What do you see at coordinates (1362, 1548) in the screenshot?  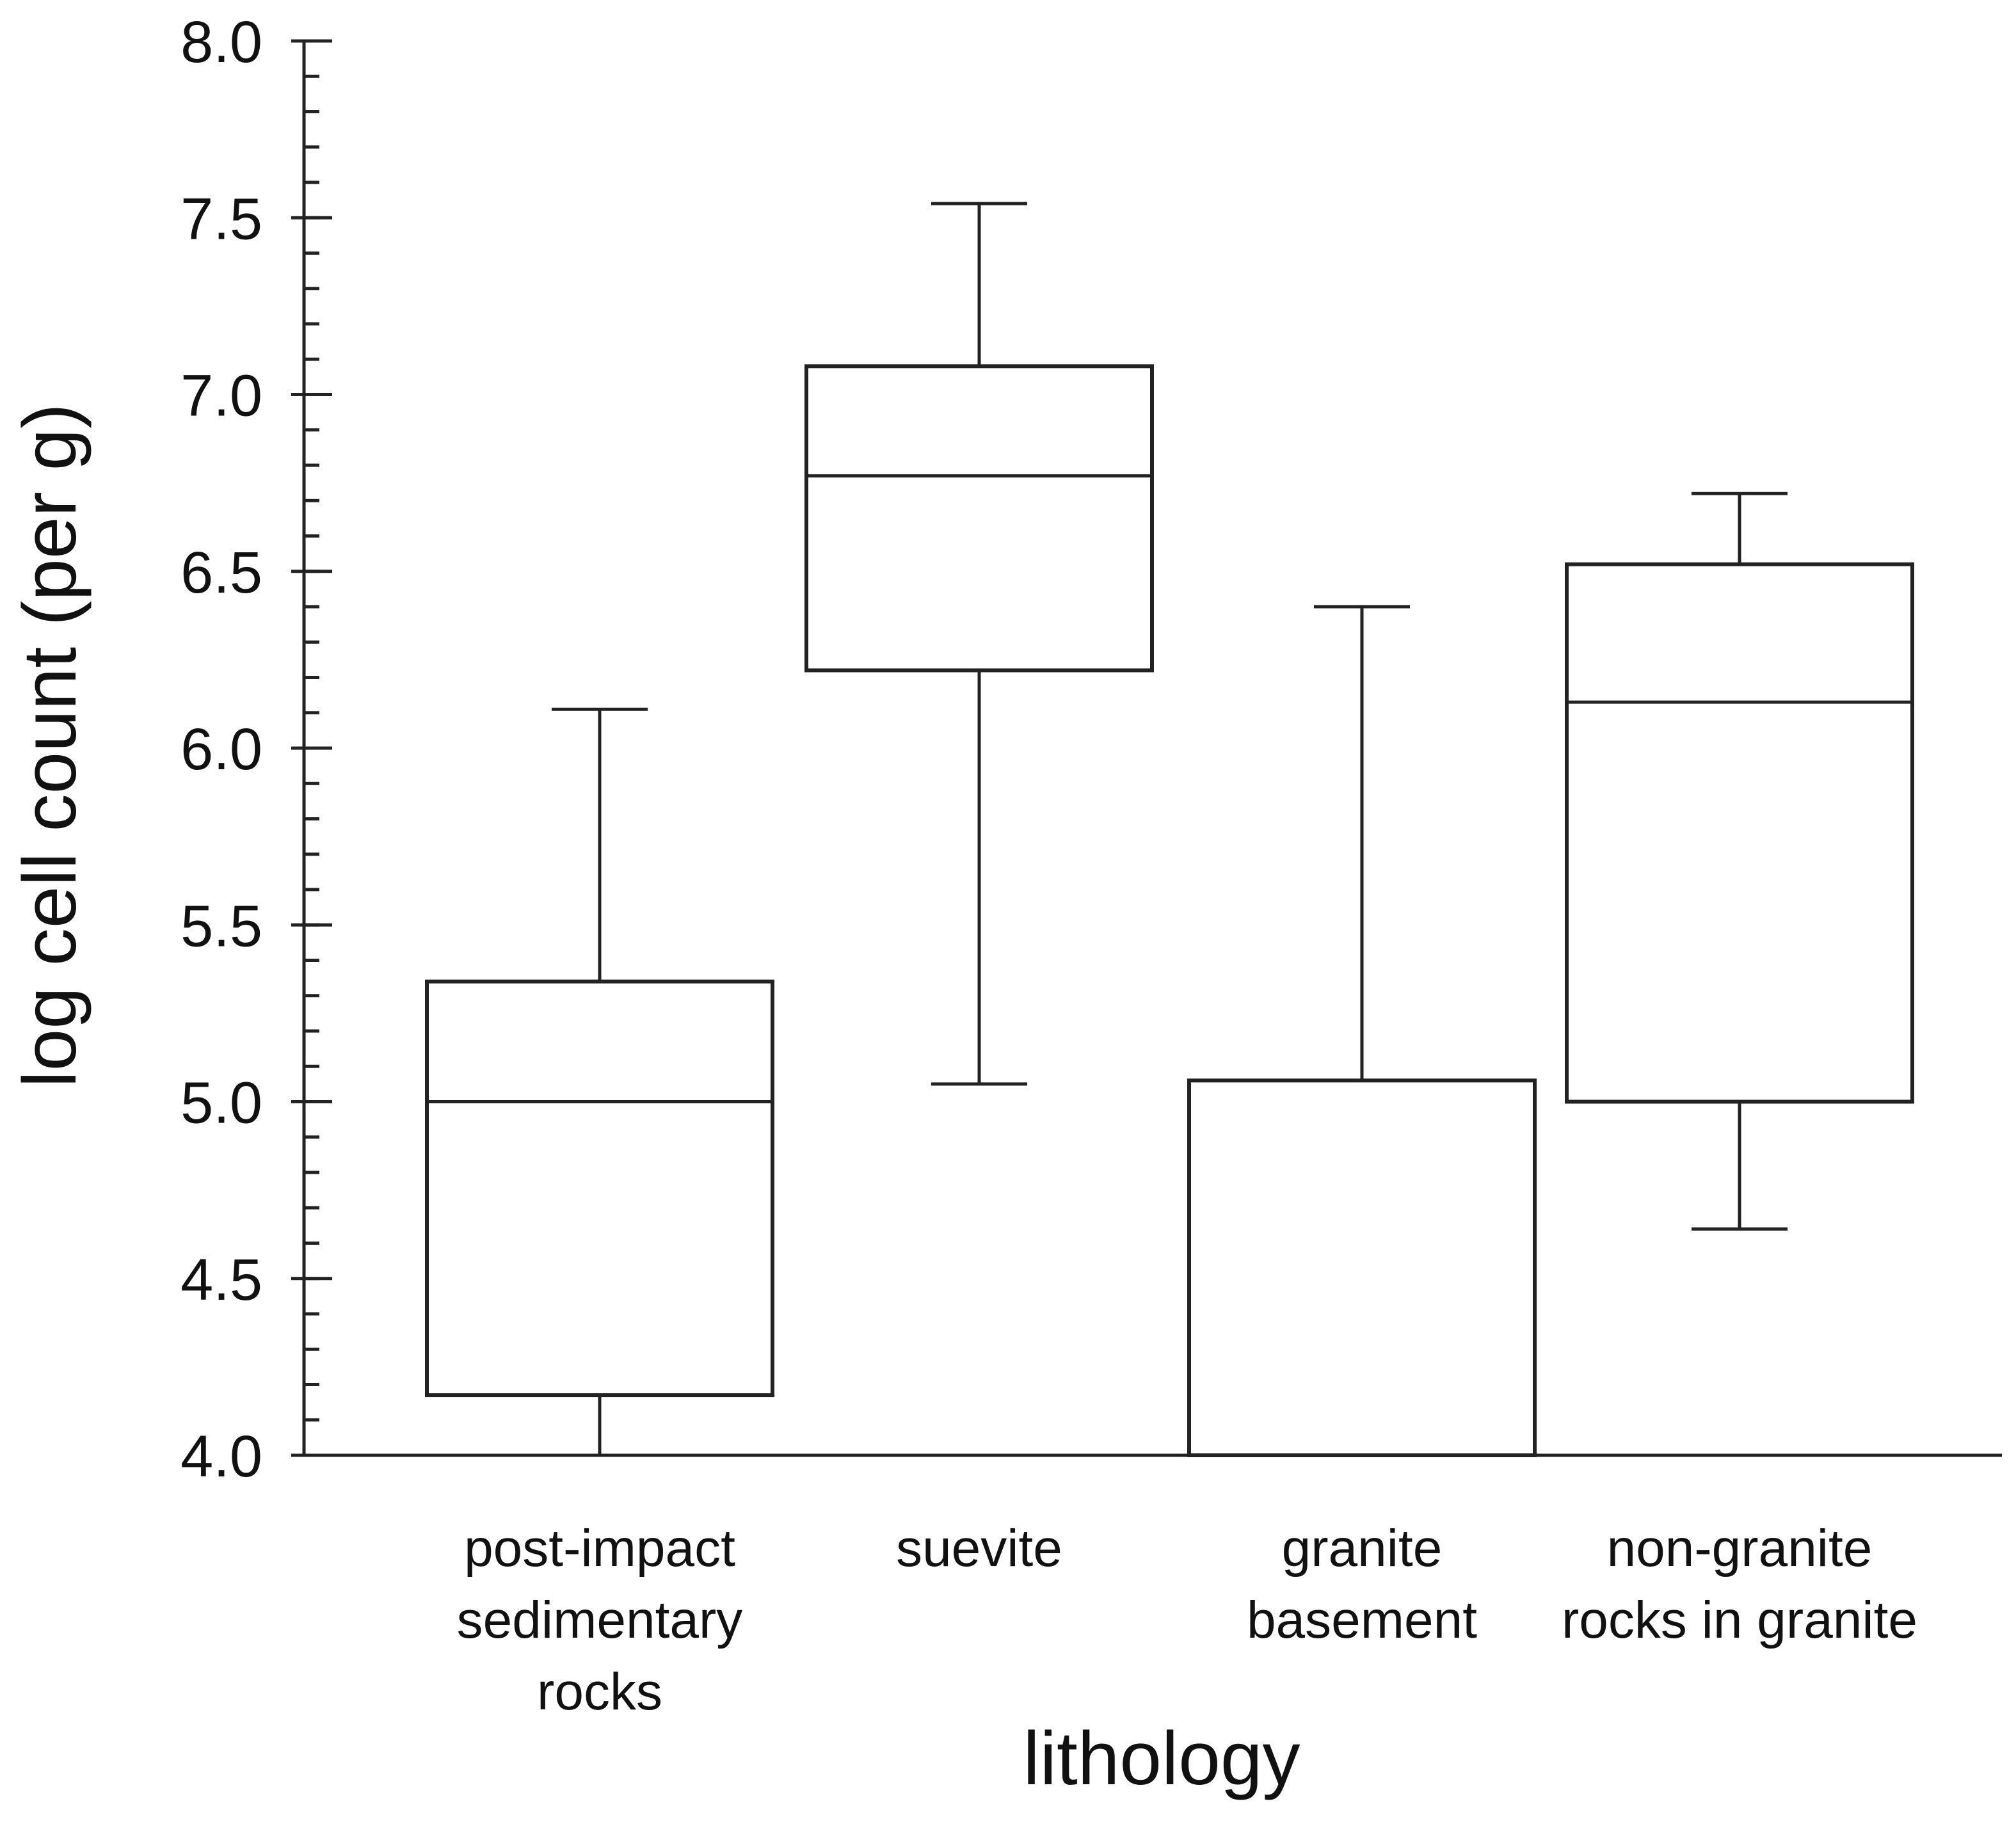 I see `x-category-label: granite` at bounding box center [1362, 1548].